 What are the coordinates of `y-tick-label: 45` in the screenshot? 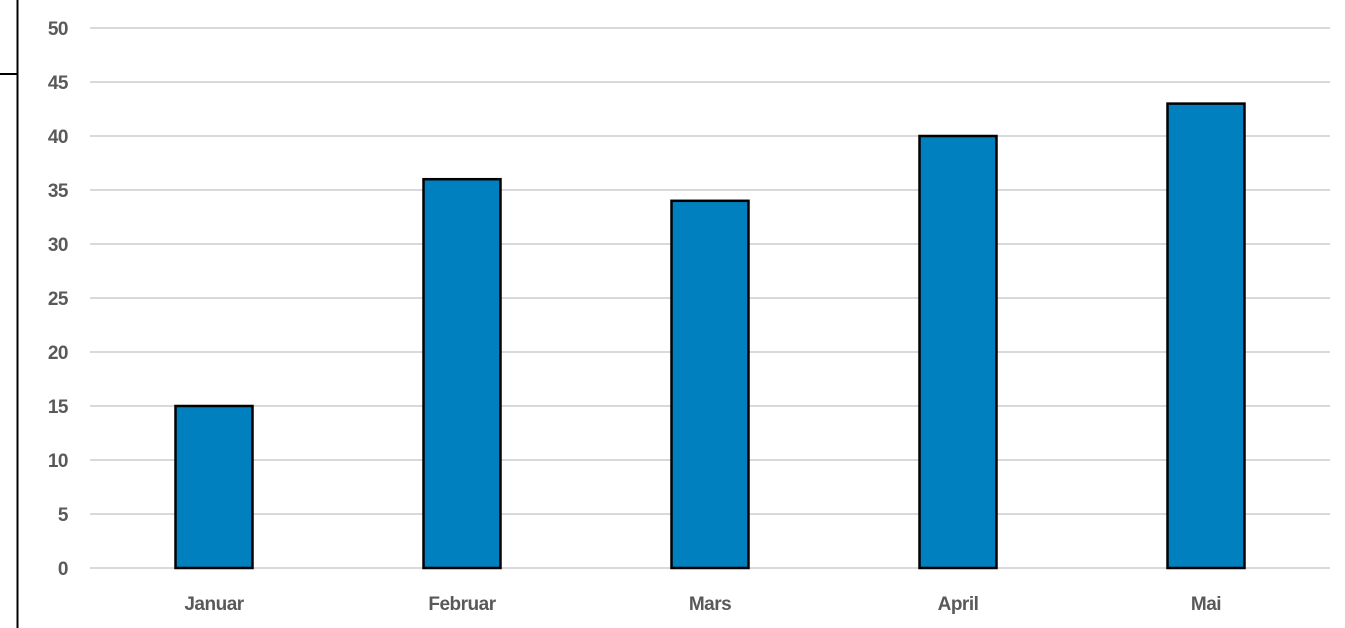 It's located at (58, 83).